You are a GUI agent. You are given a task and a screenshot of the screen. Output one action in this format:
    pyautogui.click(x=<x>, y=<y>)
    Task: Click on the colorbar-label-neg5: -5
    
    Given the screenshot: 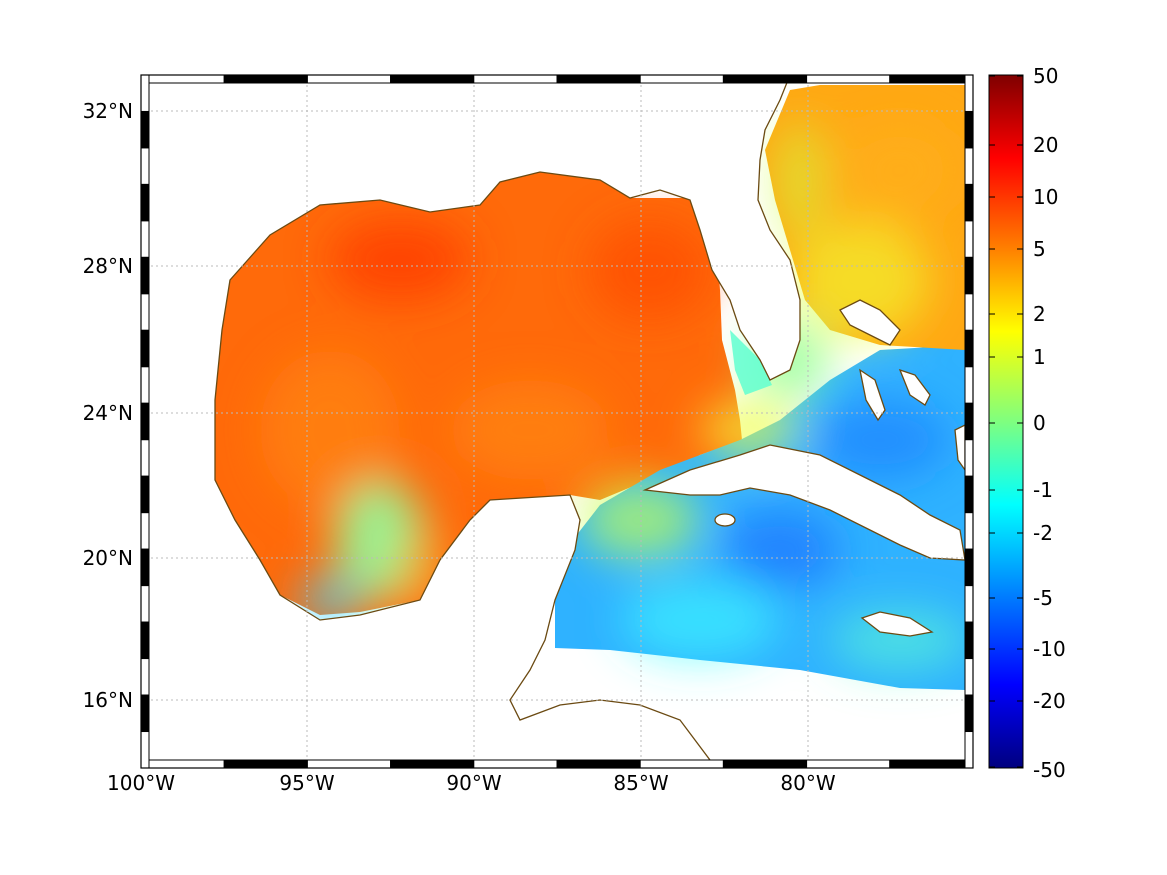 What is the action you would take?
    pyautogui.click(x=1043, y=598)
    